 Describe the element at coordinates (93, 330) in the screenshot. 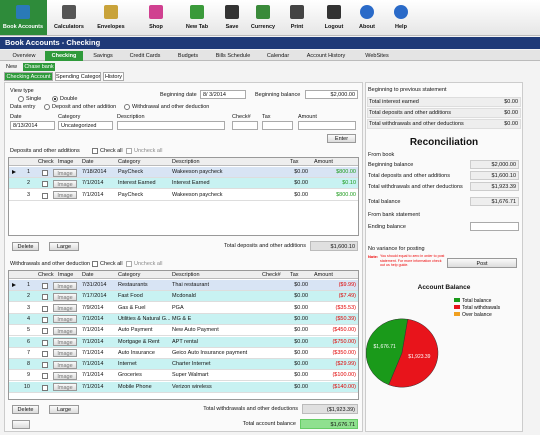

I see `cell: 7/1/2014` at that location.